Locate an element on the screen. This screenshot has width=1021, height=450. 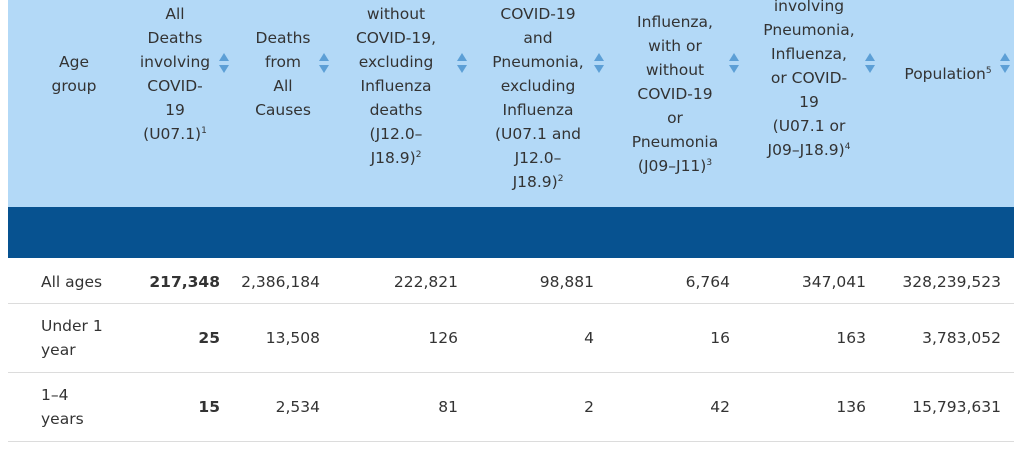
header-all-causes: Deaths from All Causes is located at coordinates (283, 74).